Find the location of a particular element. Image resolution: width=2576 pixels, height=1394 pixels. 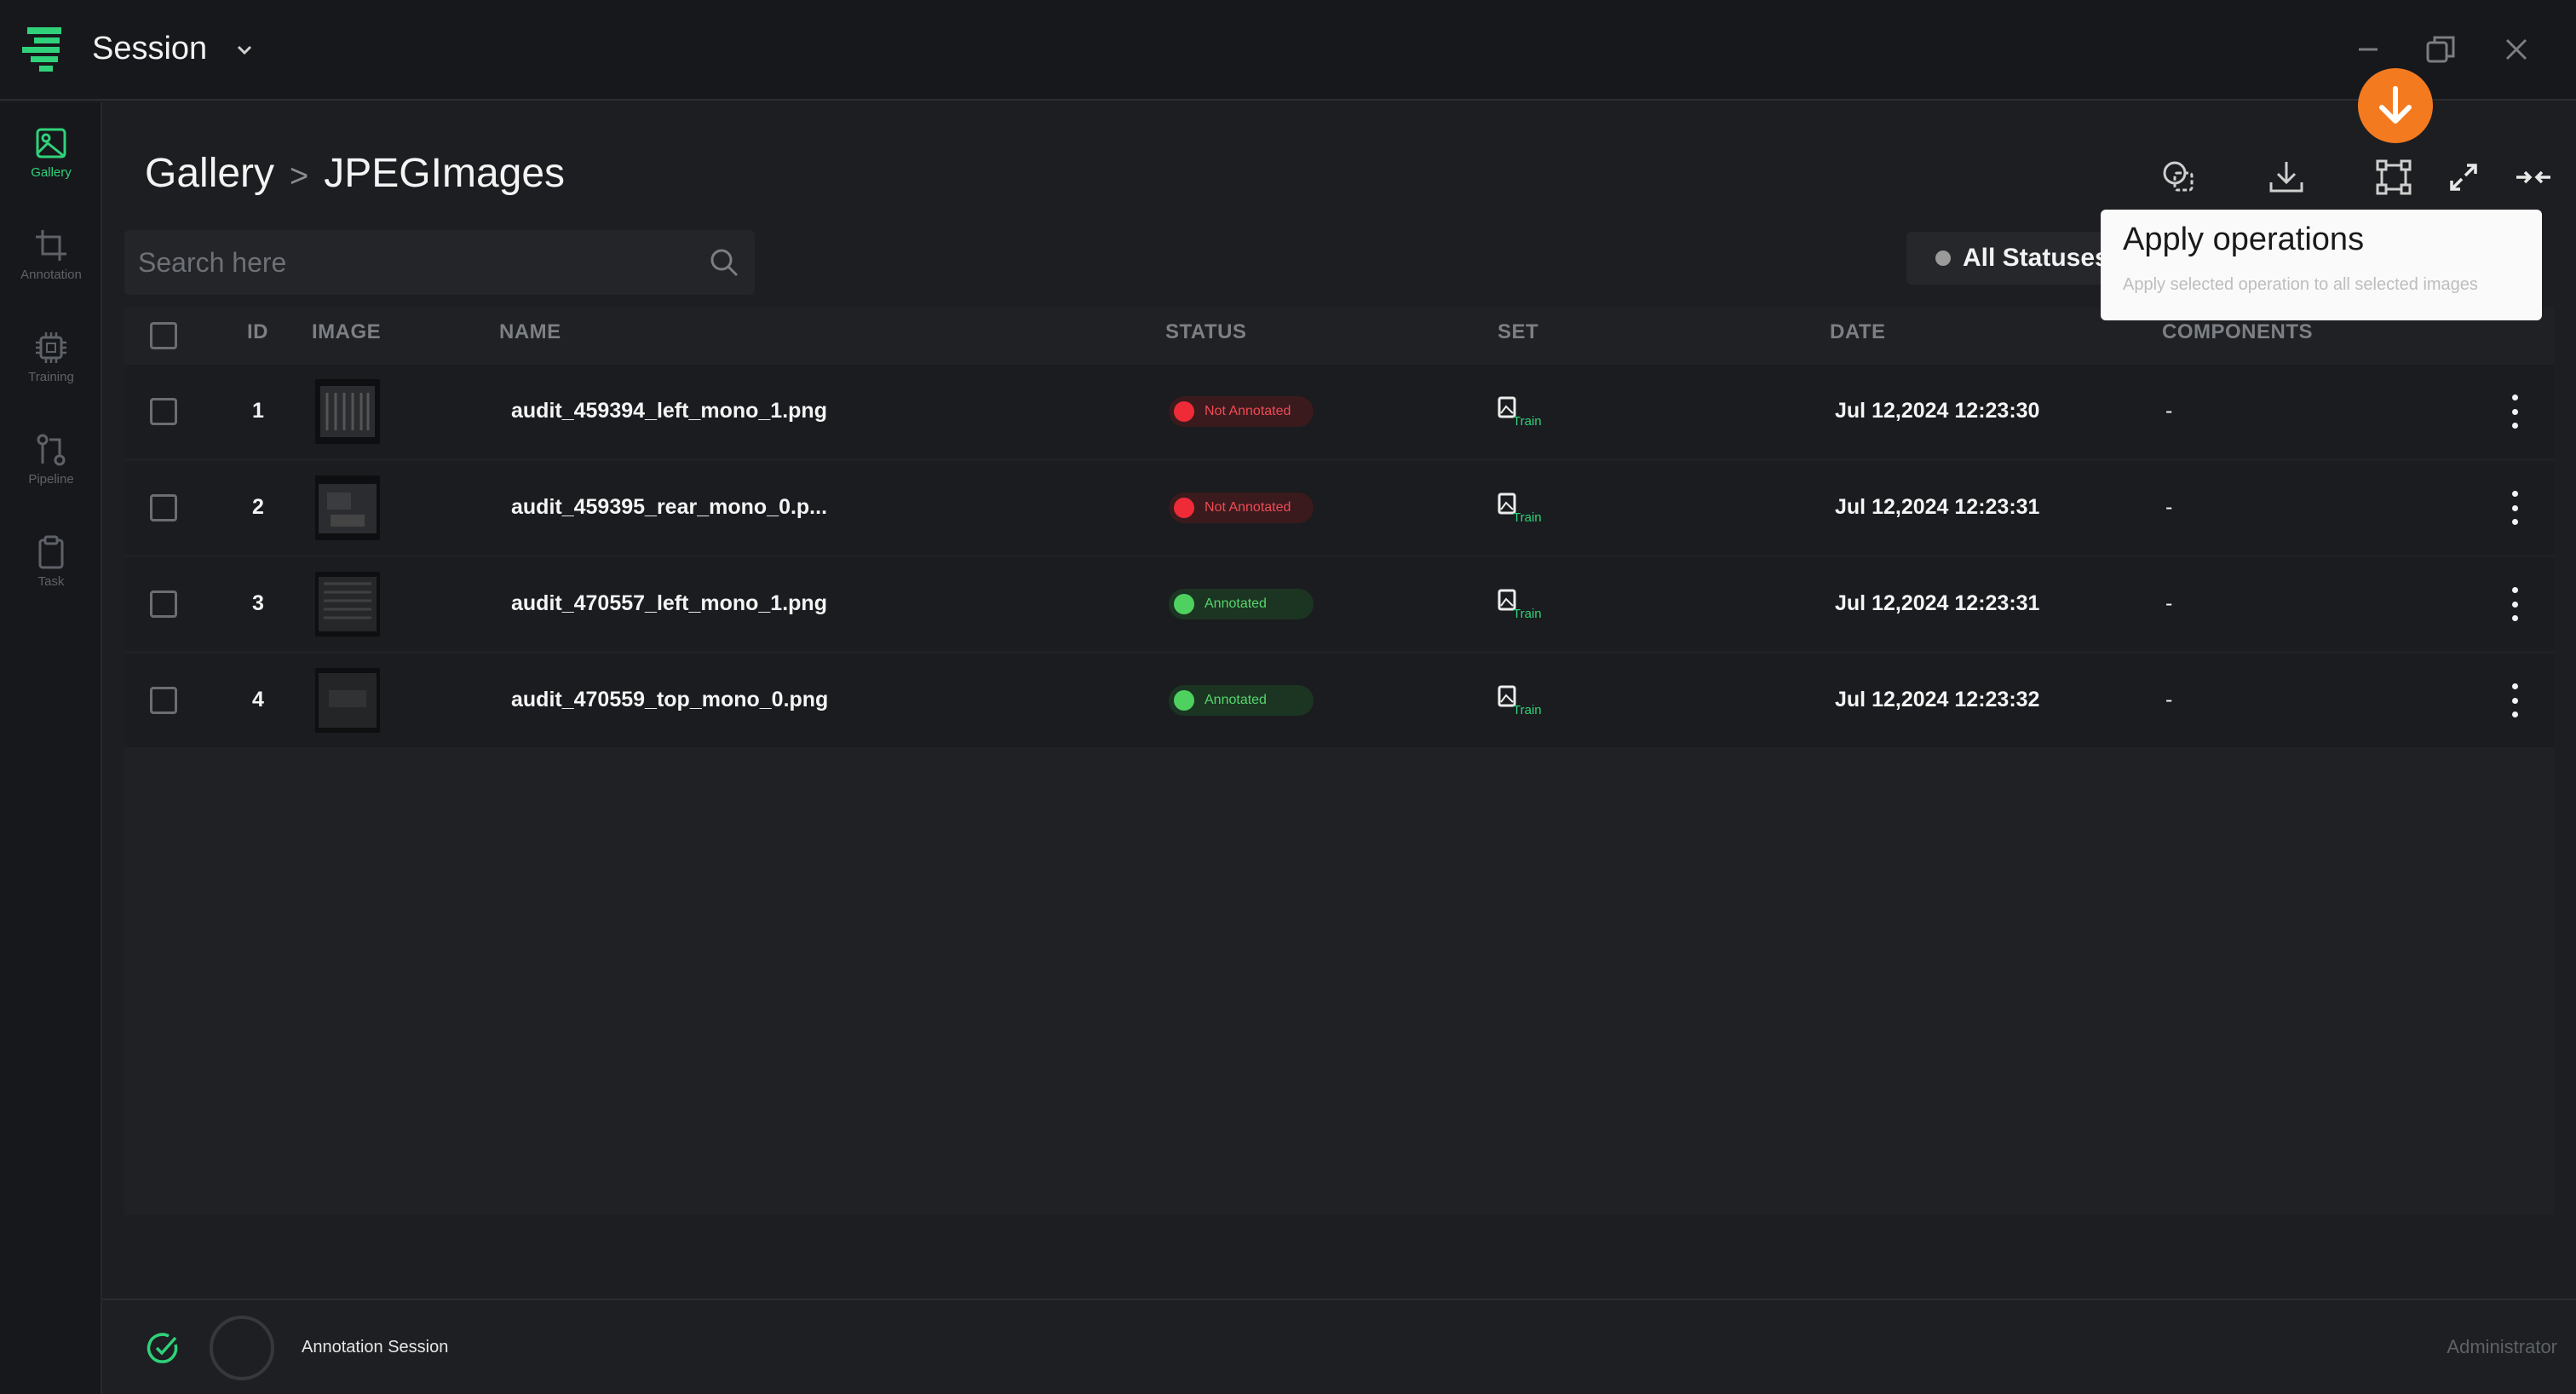

chip-icon is located at coordinates (51, 347).